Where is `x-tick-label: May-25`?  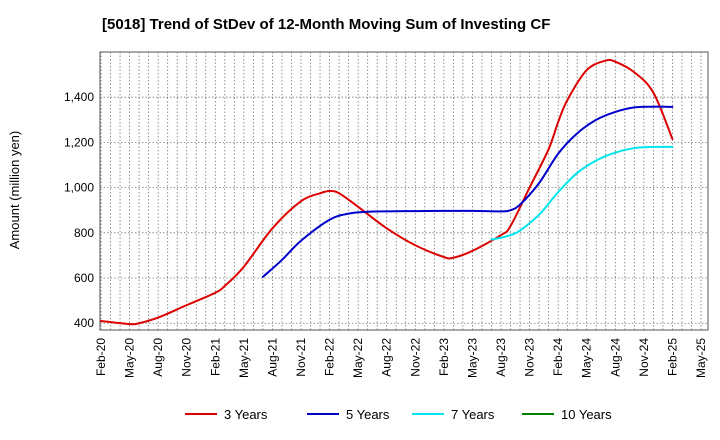
x-tick-label: May-25 is located at coordinates (701, 358).